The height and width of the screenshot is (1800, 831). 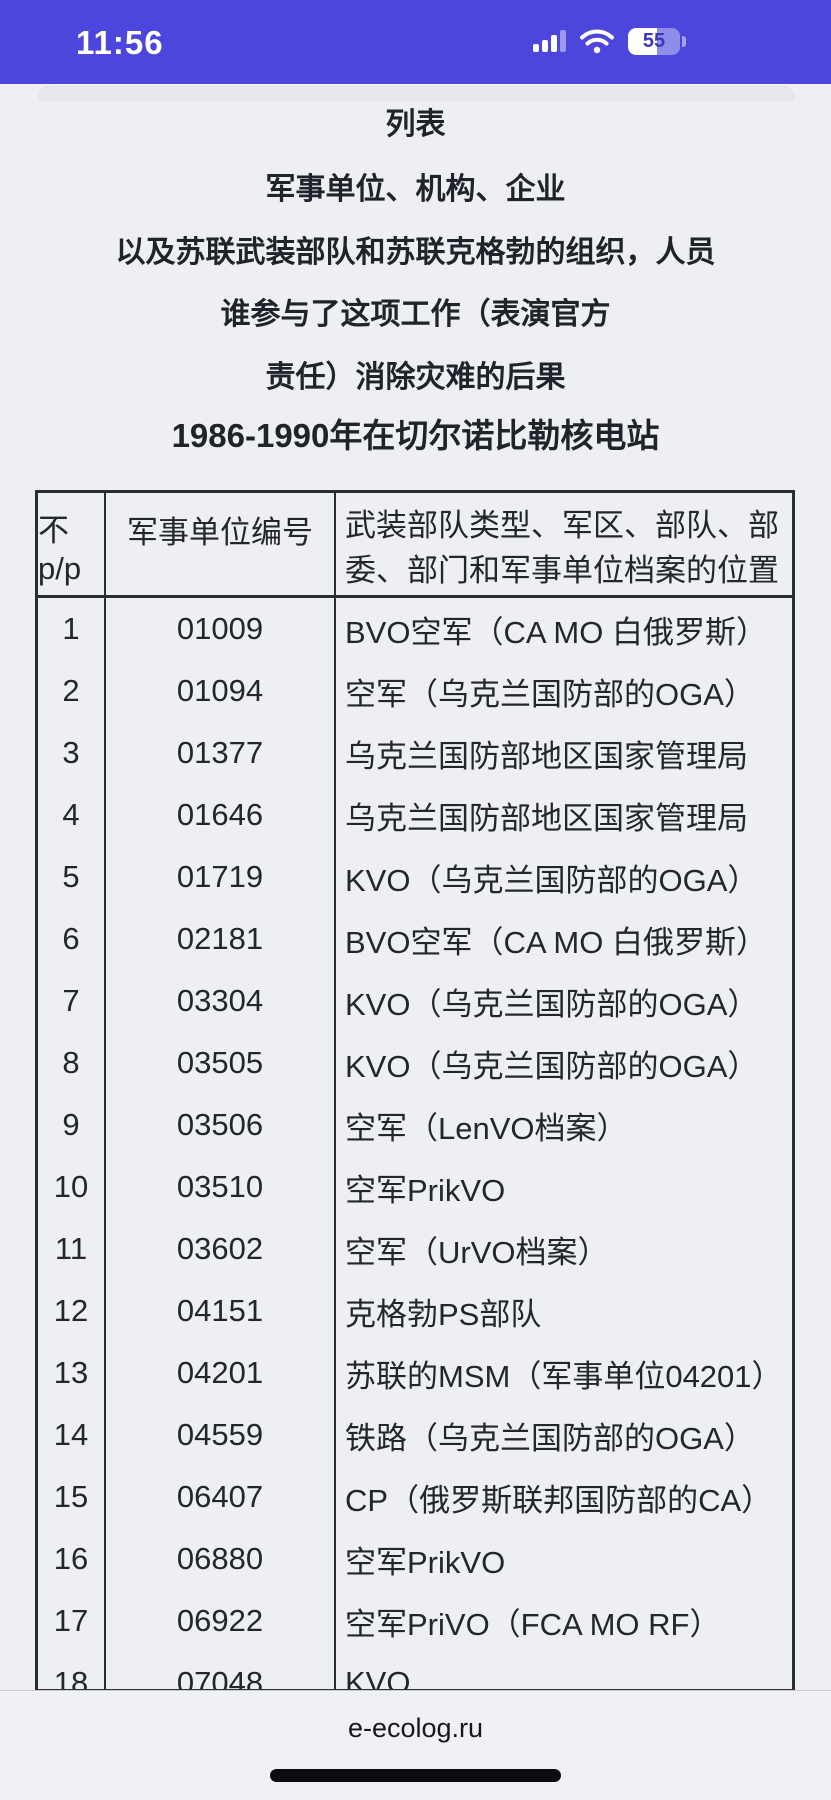 I want to click on row-number-cell: 2, so click(x=72, y=691).